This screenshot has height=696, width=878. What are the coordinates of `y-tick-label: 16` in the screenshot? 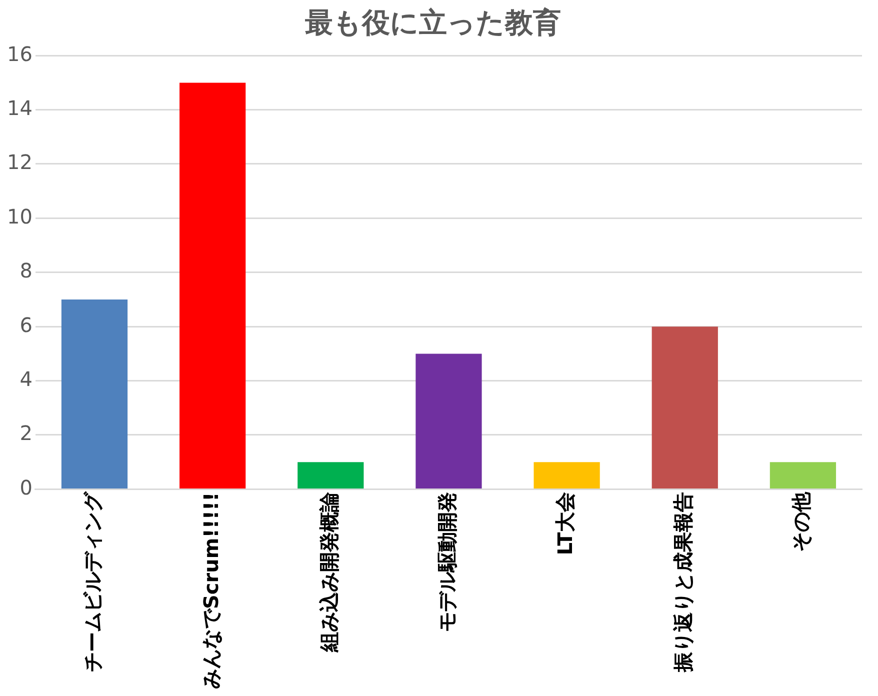 It's located at (19, 54).